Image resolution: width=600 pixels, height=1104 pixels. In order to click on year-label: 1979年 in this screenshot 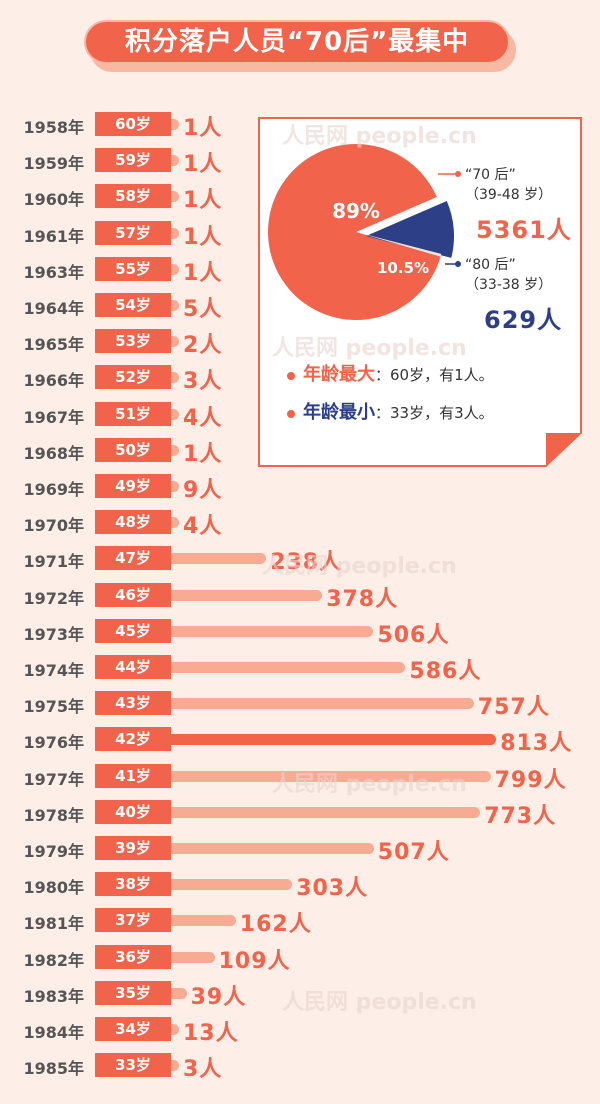, I will do `click(53, 851)`.